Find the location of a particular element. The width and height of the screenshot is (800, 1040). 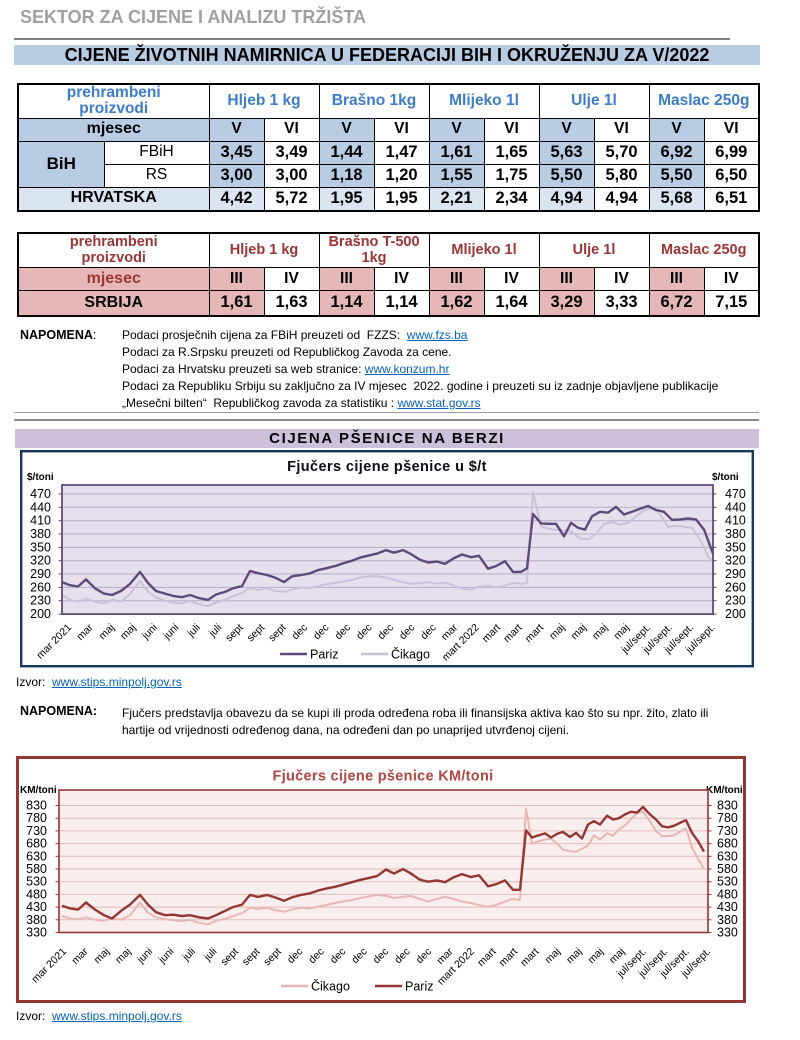

svg-text: Fjučers cijene pšenice KM/toni is located at coordinates (383, 777).